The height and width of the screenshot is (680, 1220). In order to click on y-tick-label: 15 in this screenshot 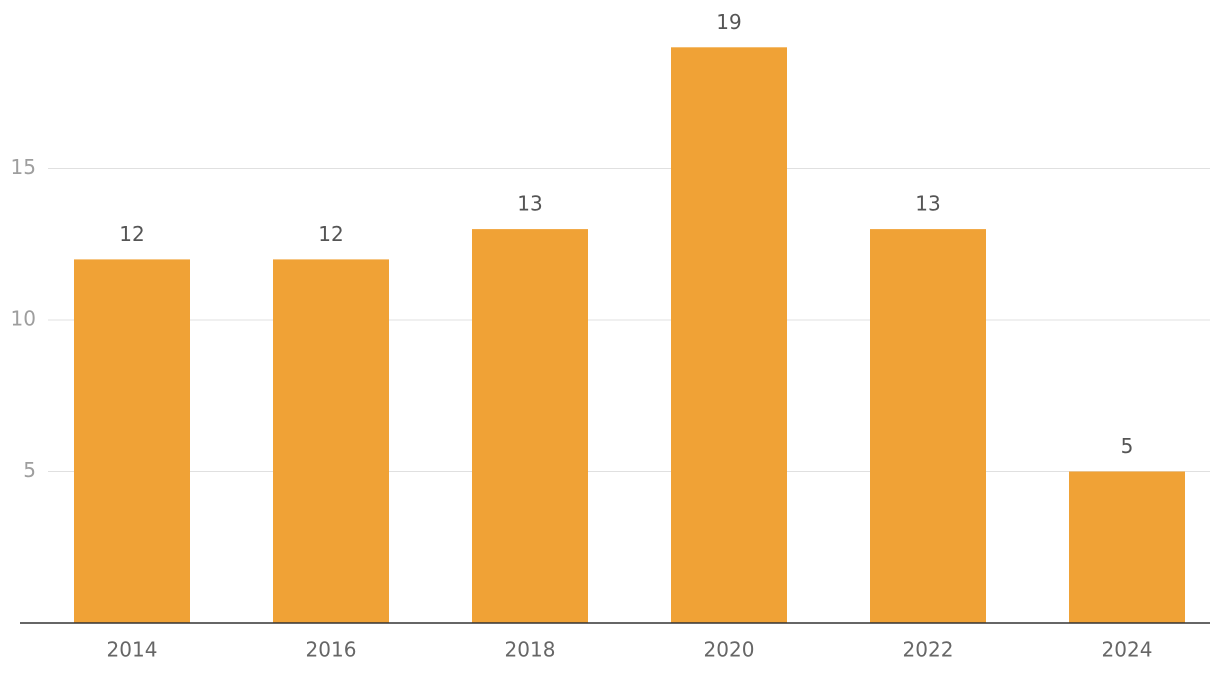, I will do `click(23, 167)`.